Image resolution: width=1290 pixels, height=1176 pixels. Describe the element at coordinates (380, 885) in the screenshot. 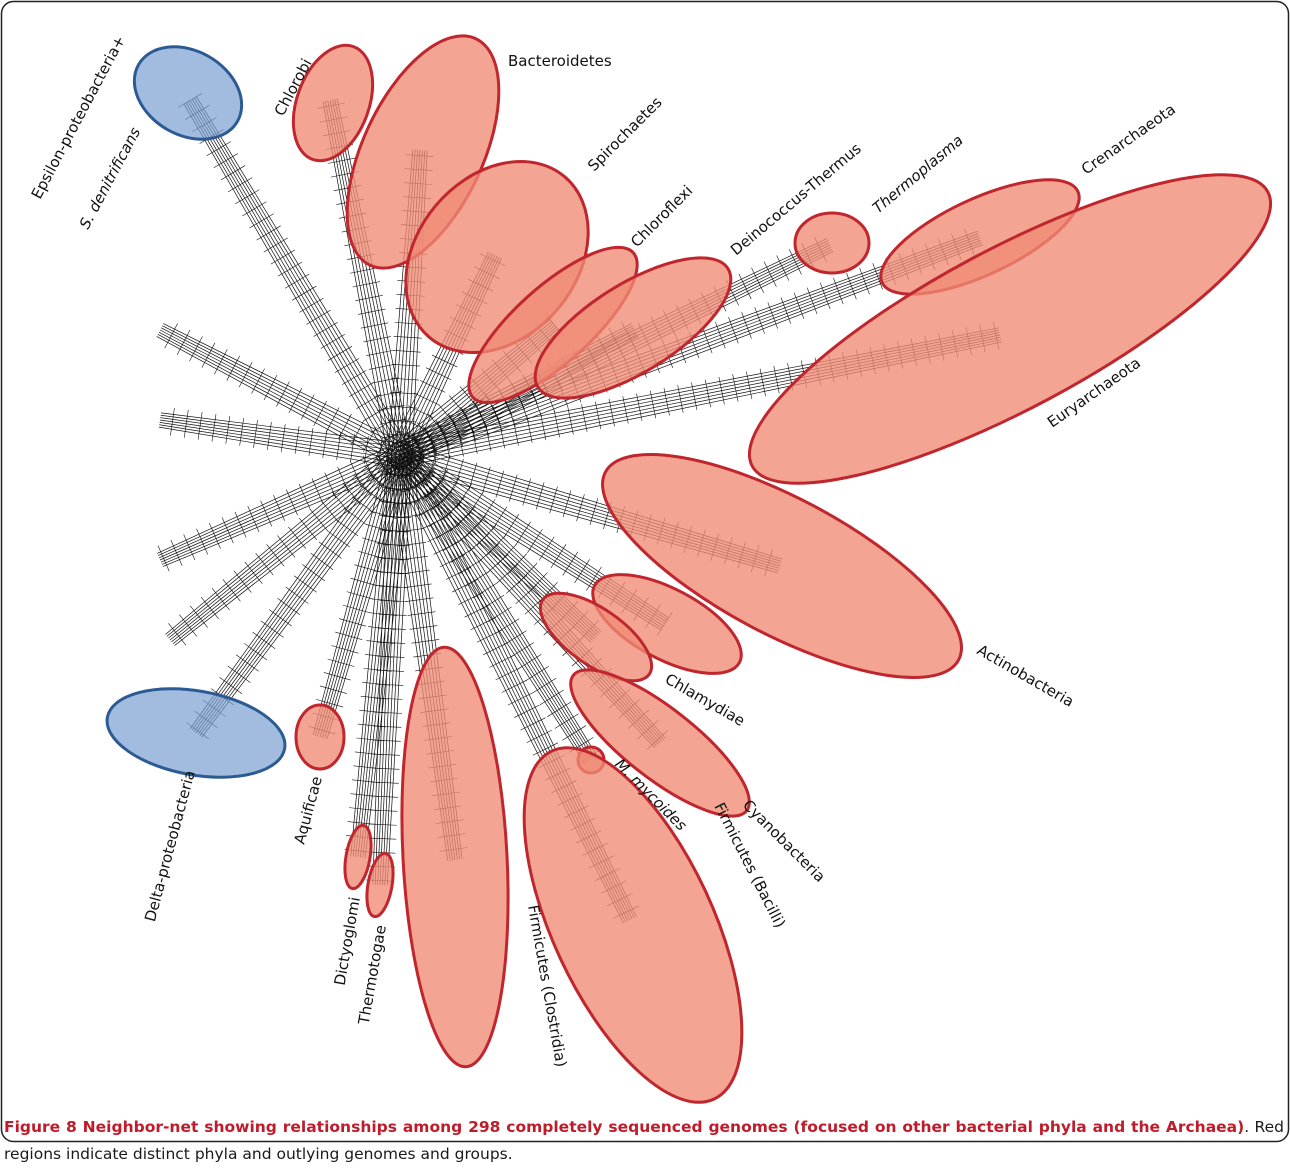

I see `thermotogae-region` at that location.